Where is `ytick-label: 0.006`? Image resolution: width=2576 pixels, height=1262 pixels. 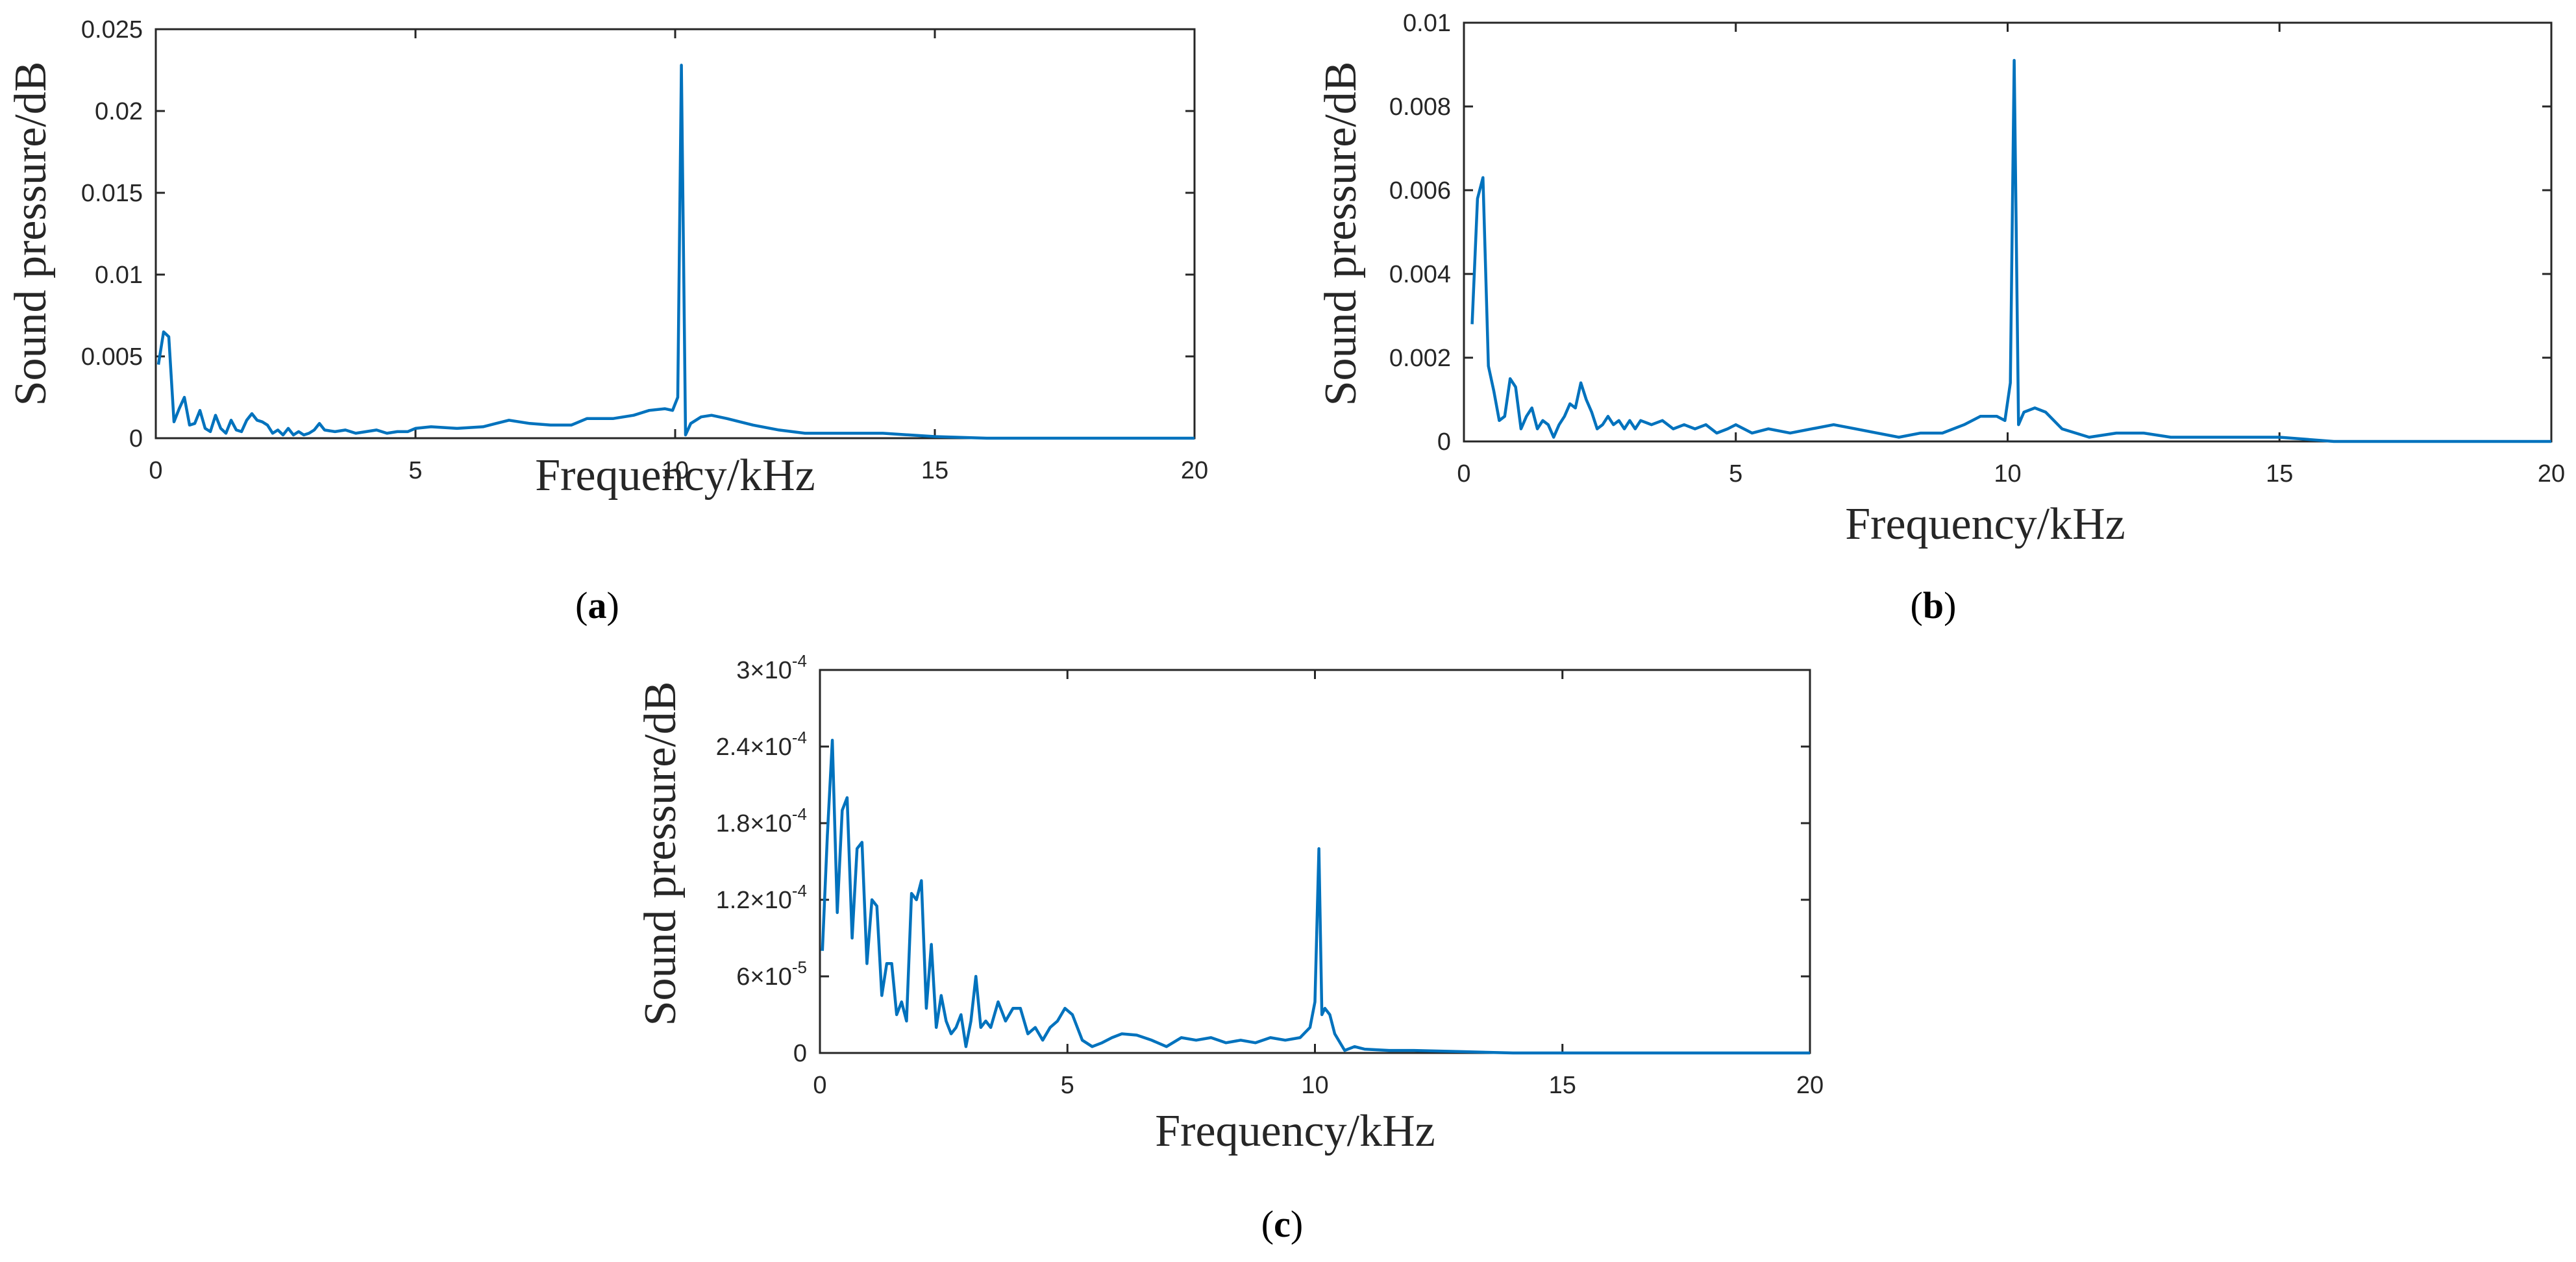 ytick-label: 0.006 is located at coordinates (1420, 190).